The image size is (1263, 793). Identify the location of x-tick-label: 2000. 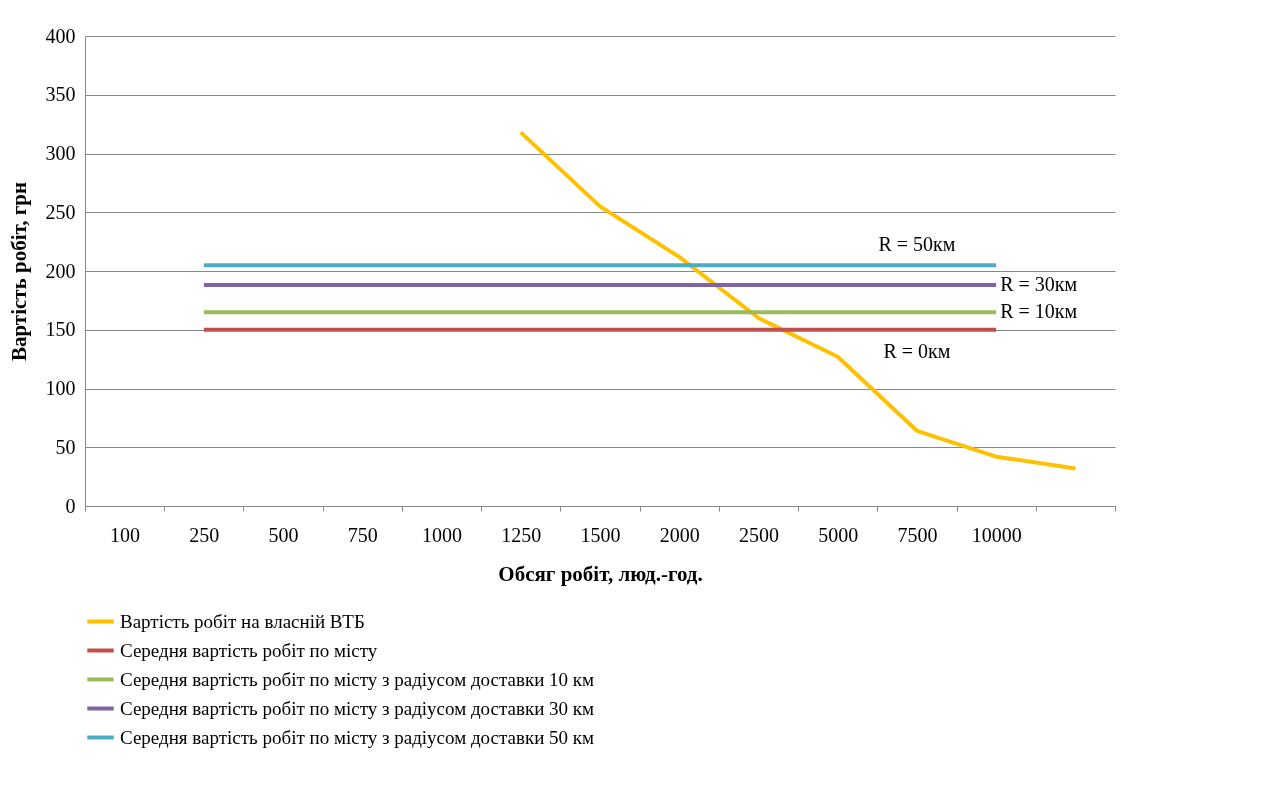
(679, 534).